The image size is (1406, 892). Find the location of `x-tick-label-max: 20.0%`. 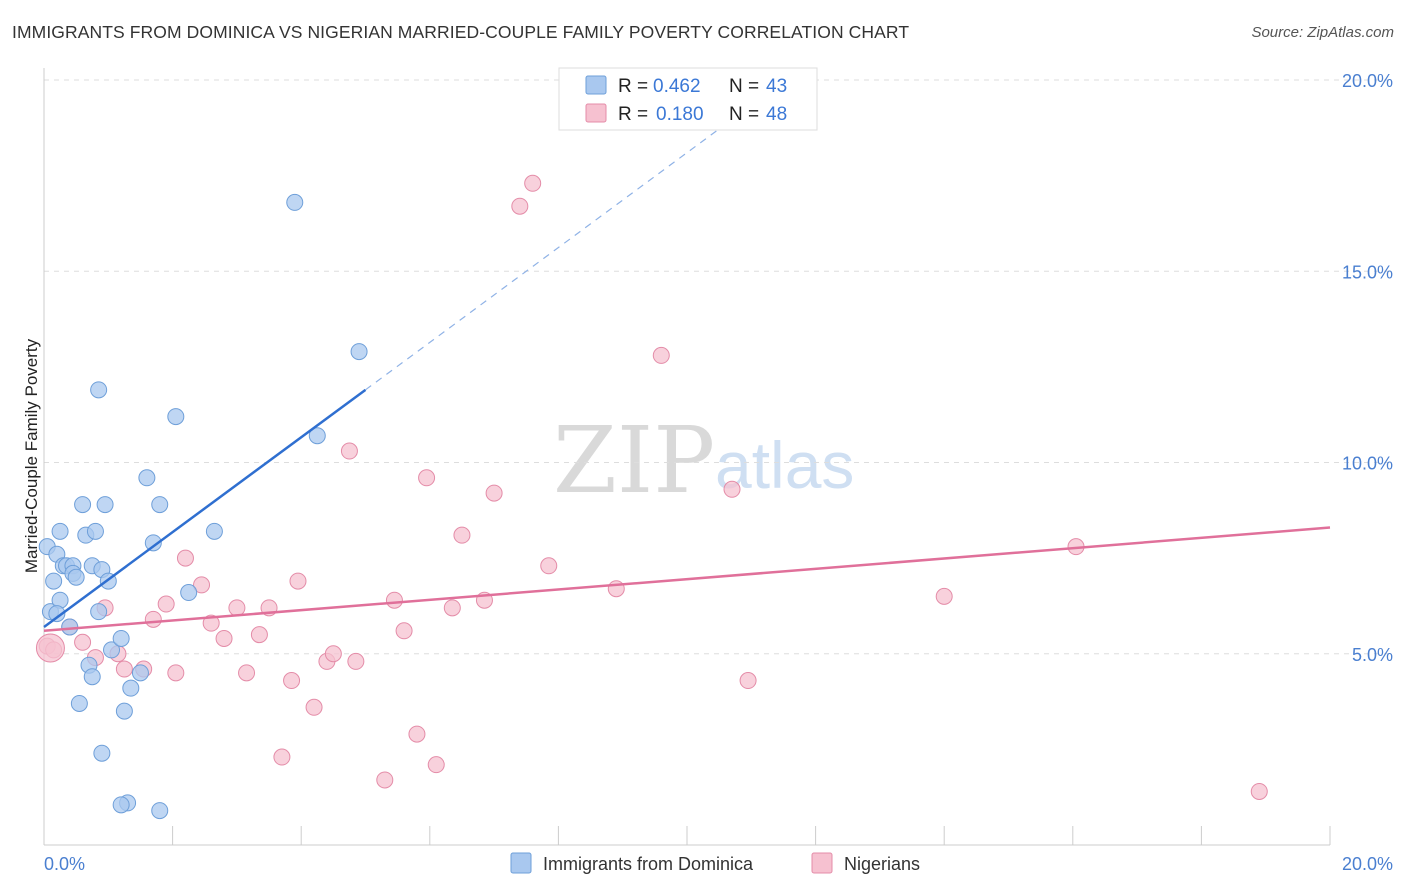

x-tick-label-max: 20.0% is located at coordinates (1367, 864).